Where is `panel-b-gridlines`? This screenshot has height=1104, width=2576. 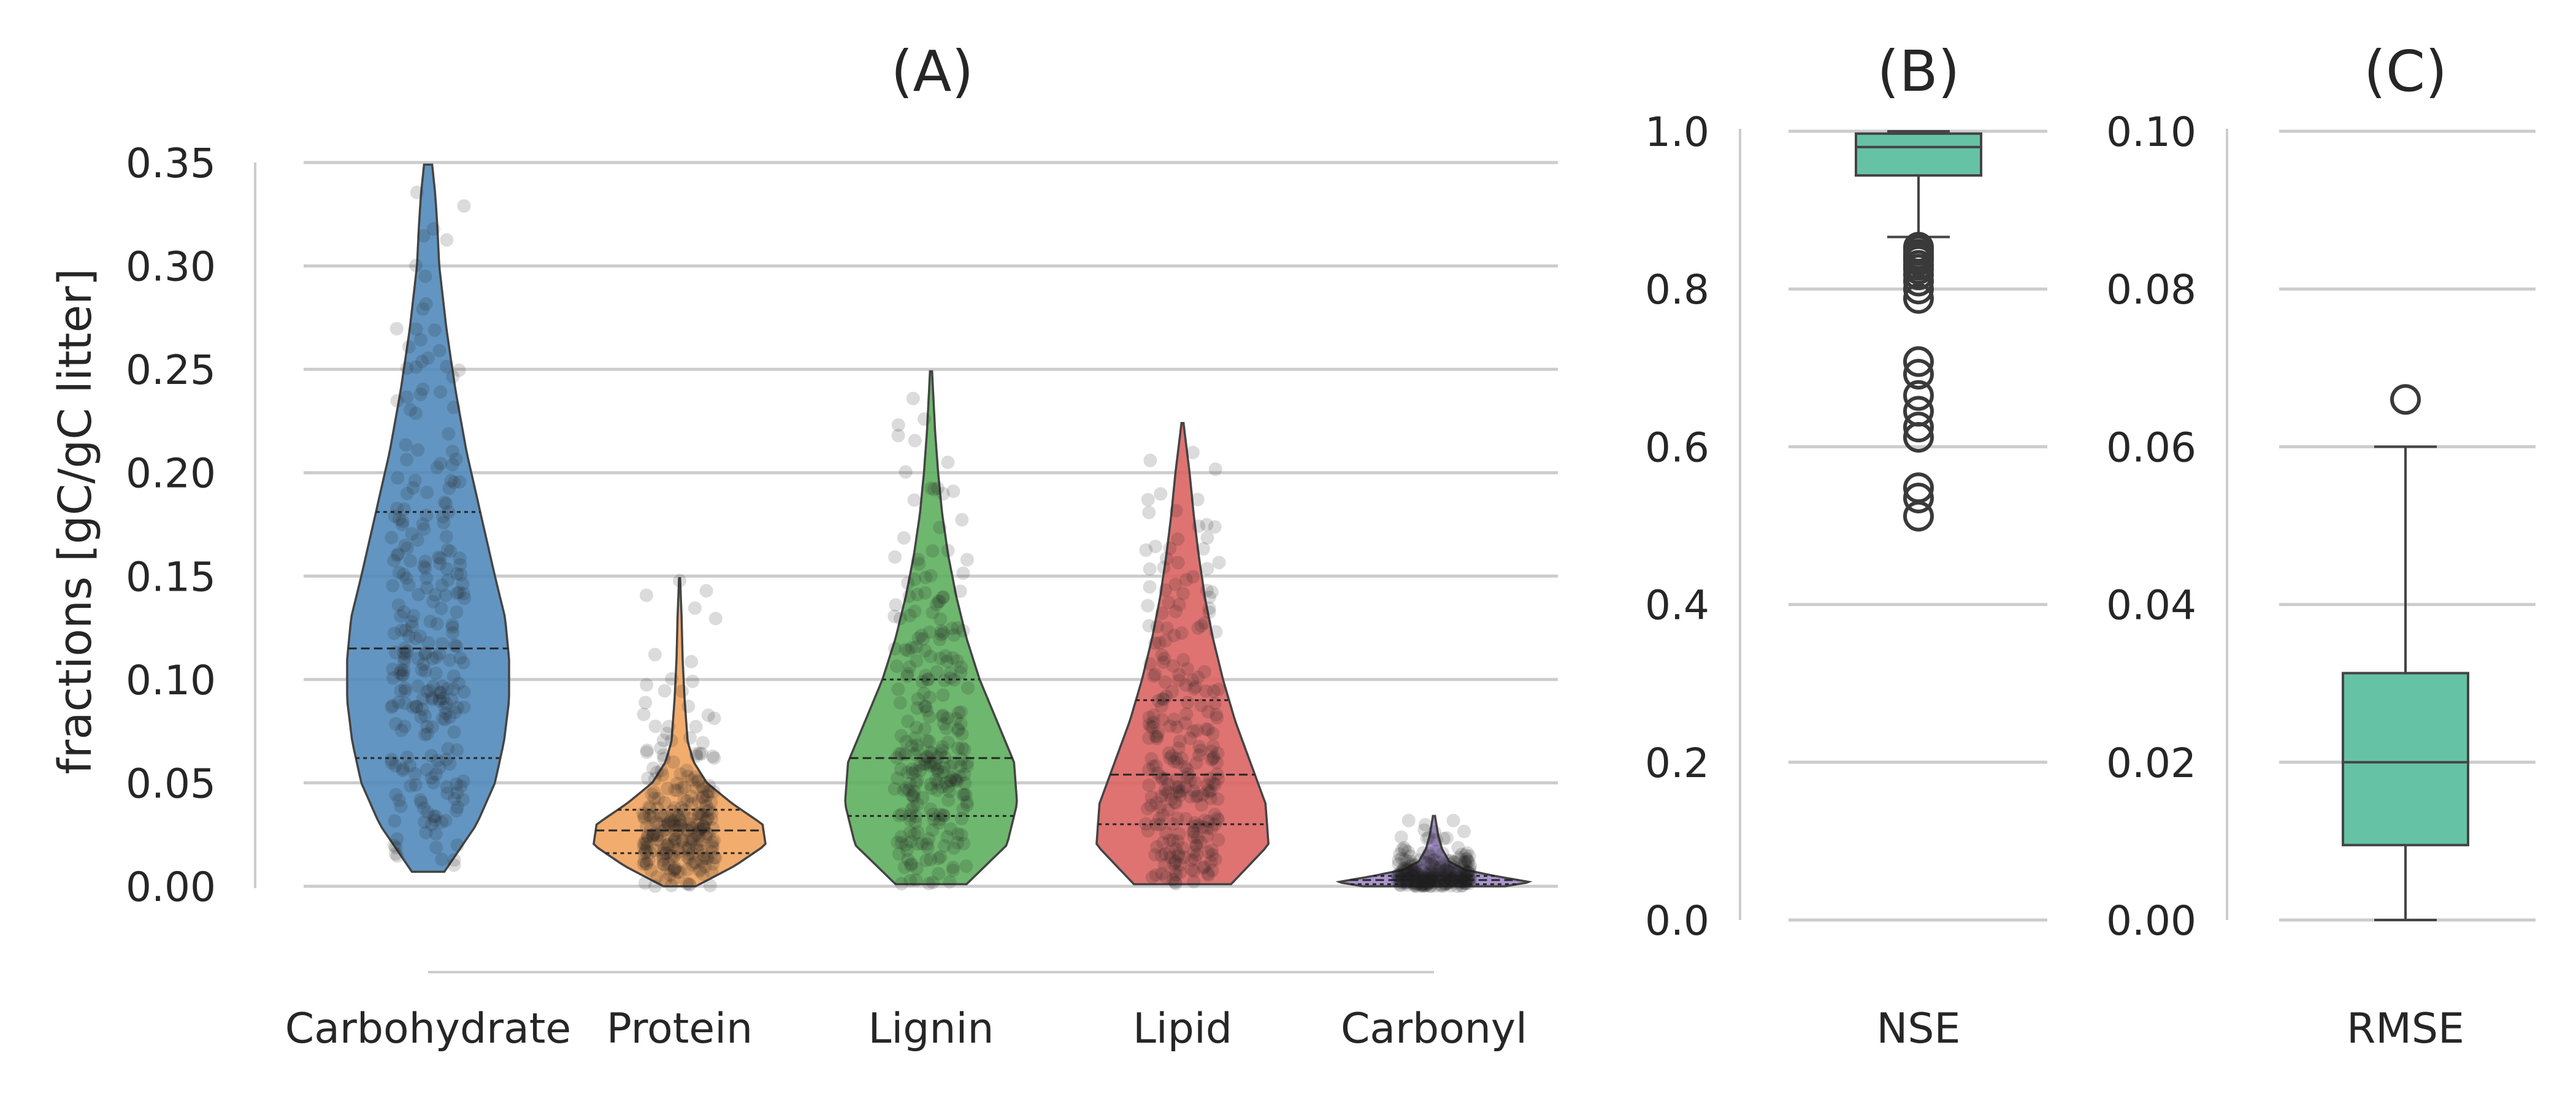 panel-b-gridlines is located at coordinates (1917, 525).